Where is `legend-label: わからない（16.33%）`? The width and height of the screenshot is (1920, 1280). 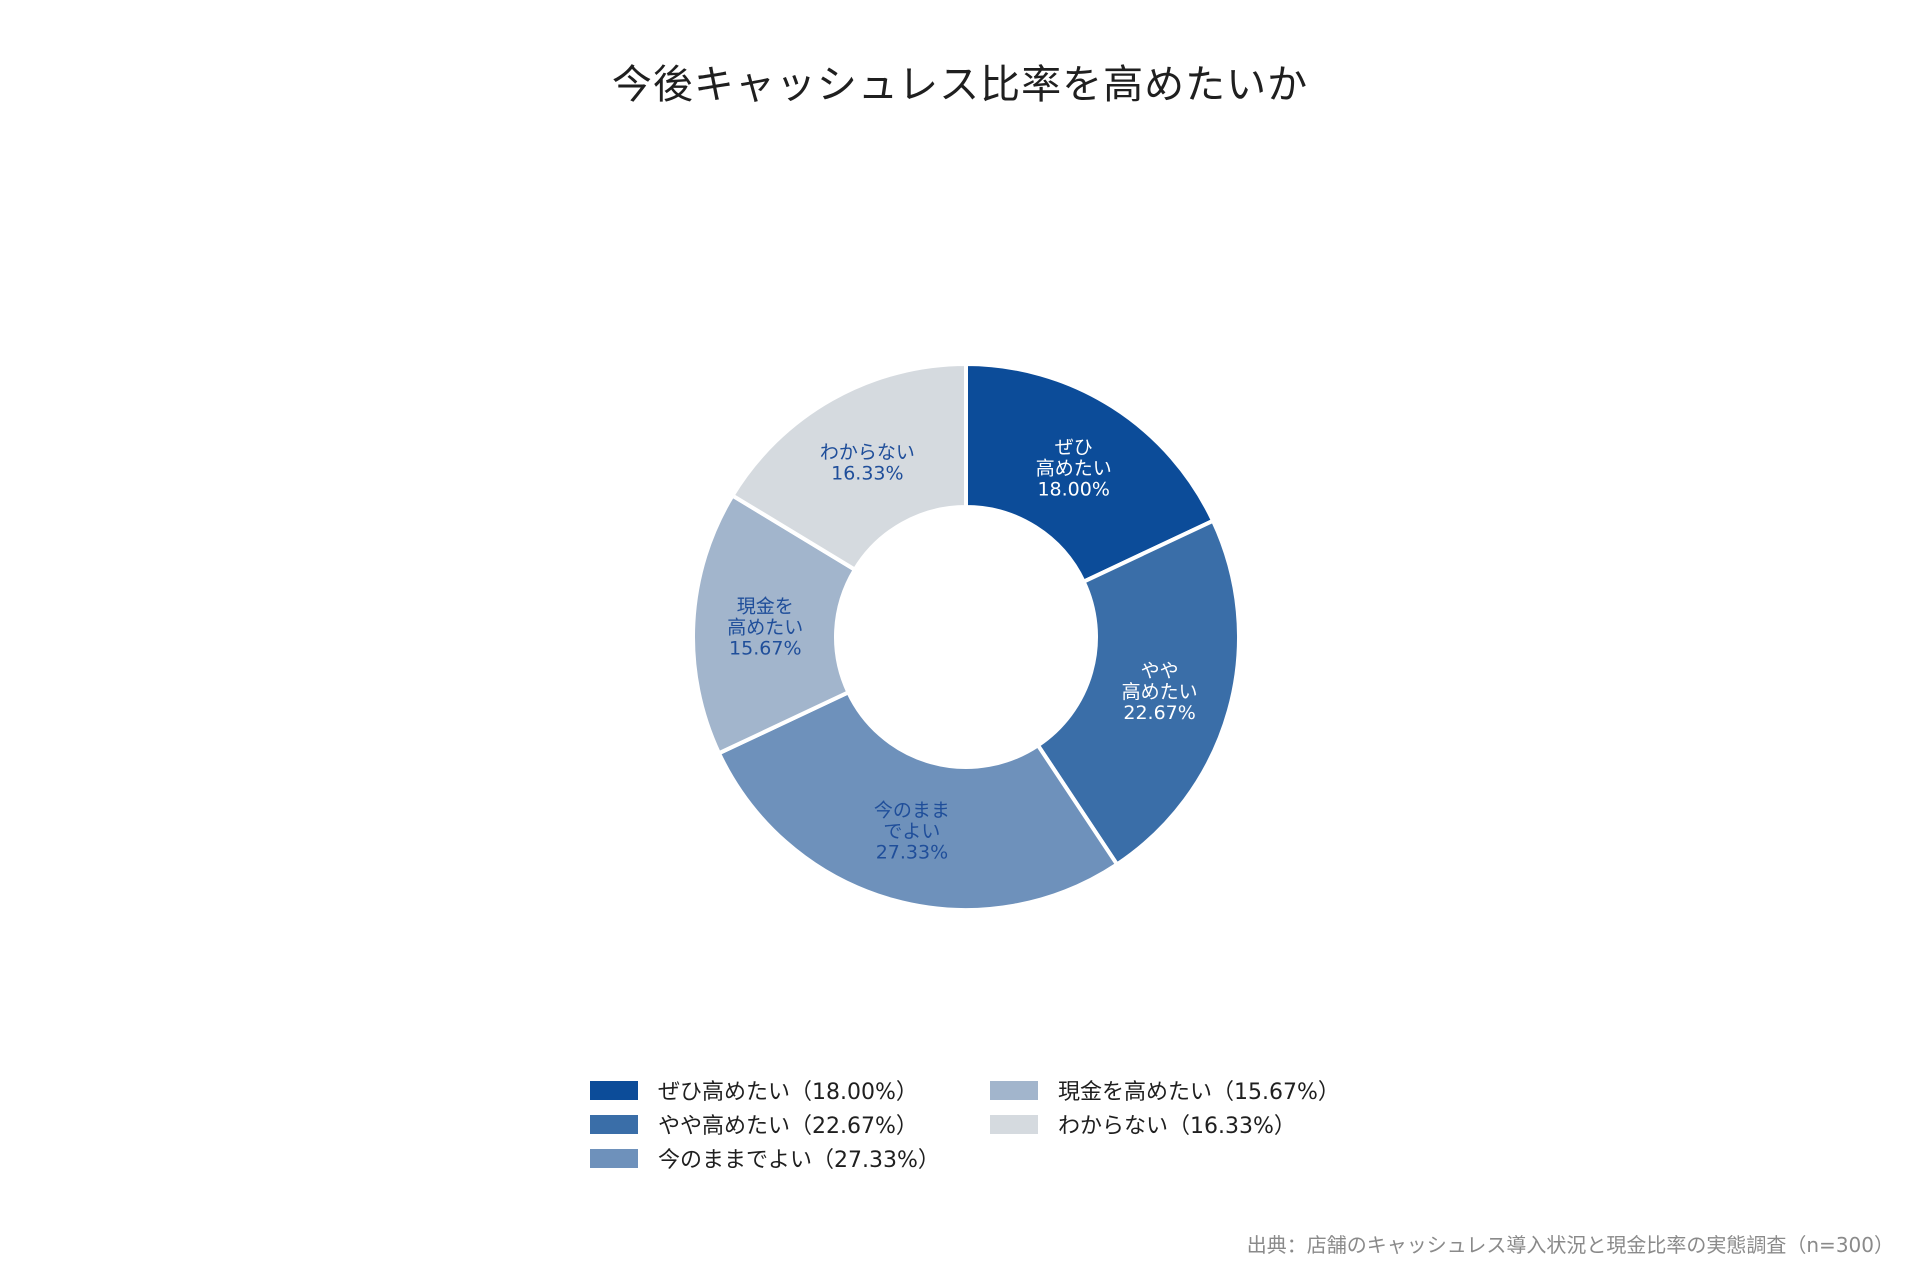
legend-label: わからない（16.33%） is located at coordinates (1177, 1126).